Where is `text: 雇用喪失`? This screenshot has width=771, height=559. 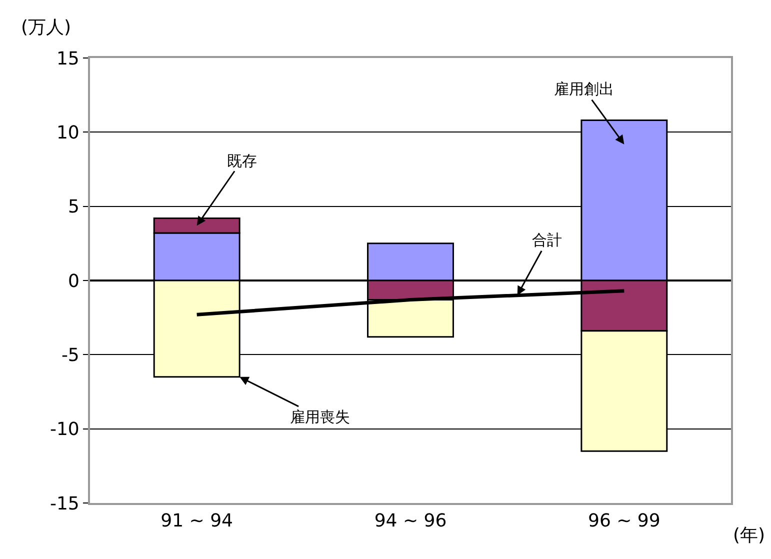 text: 雇用喪失 is located at coordinates (320, 417).